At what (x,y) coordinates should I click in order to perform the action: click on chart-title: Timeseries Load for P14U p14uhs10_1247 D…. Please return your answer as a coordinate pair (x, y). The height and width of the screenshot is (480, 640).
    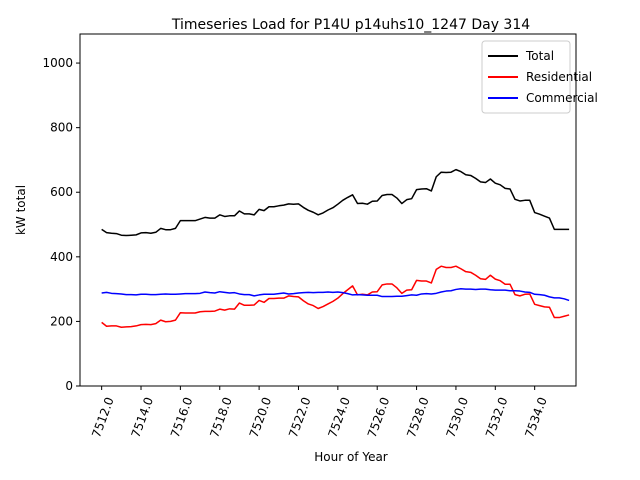
    Looking at the image, I should click on (350, 25).